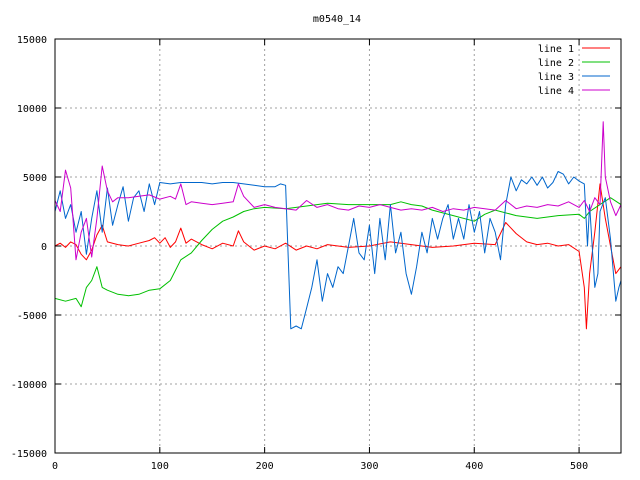  What do you see at coordinates (574, 70) in the screenshot?
I see `legend: line 1 line 2 line 3 line 4` at bounding box center [574, 70].